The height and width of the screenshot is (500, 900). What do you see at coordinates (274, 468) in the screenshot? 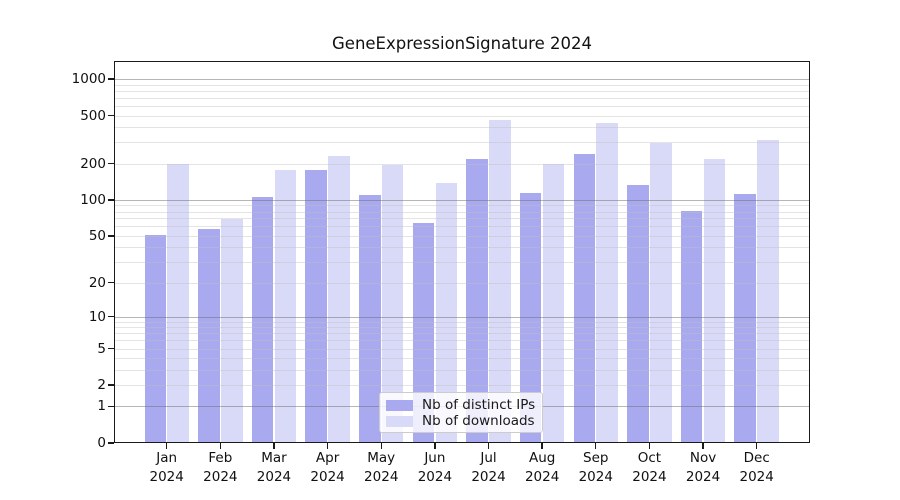
I see `x-tick-label: Mar 2024` at bounding box center [274, 468].